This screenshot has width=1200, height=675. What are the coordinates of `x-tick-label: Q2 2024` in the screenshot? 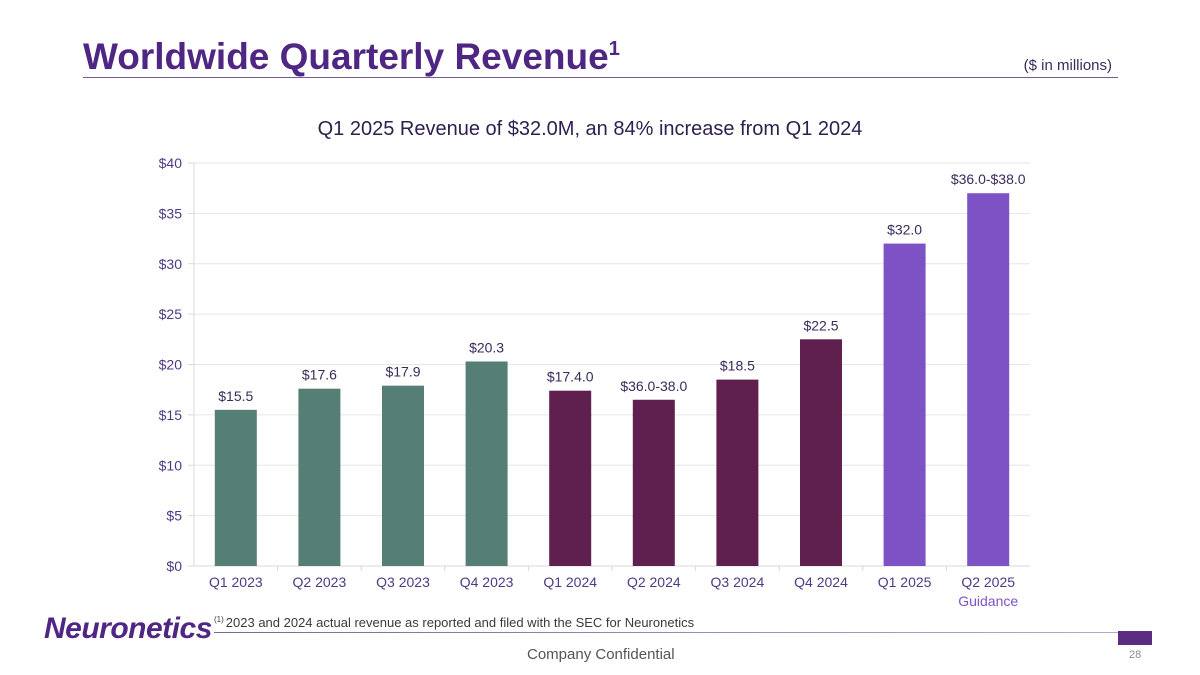 It's located at (654, 582).